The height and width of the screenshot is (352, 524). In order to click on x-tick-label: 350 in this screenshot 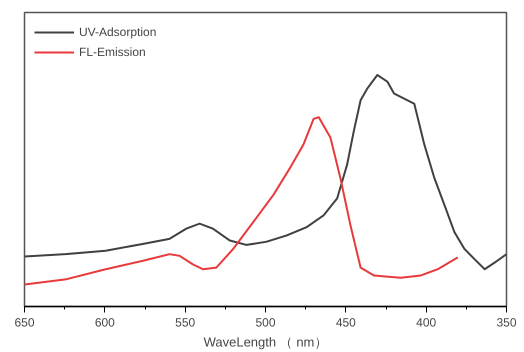, I will do `click(506, 323)`.